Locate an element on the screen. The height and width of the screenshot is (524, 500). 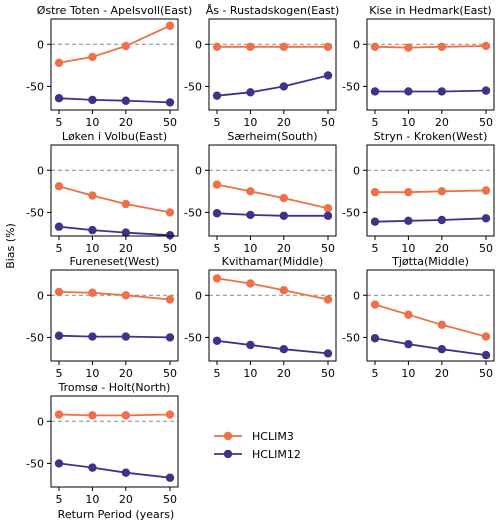
panel-title: Stryn - Kroken(West) is located at coordinates (431, 136).